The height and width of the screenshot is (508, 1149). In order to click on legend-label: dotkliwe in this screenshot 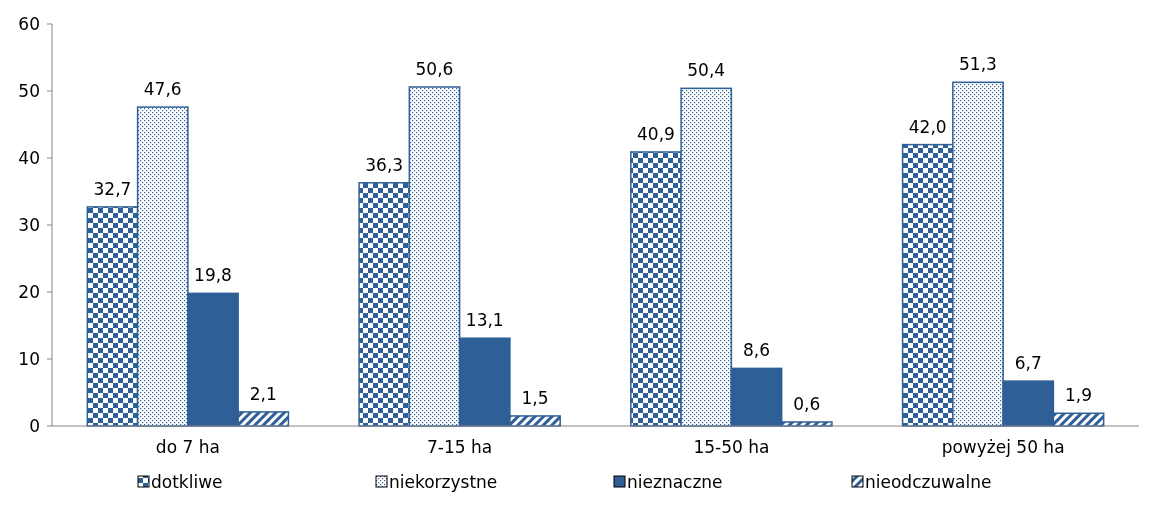, I will do `click(187, 481)`.